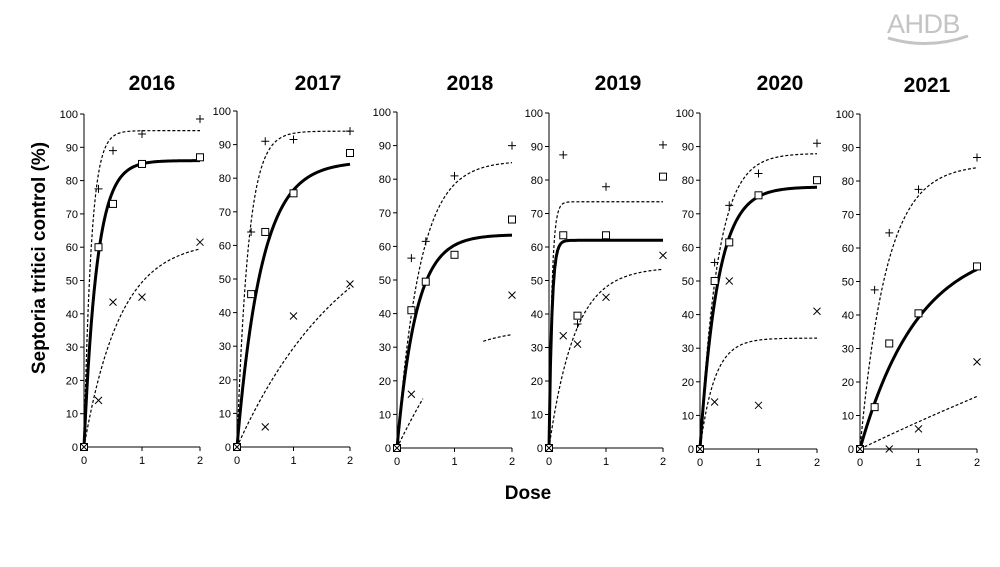  Describe the element at coordinates (152, 83) in the screenshot. I see `panel-title: 2016` at that location.